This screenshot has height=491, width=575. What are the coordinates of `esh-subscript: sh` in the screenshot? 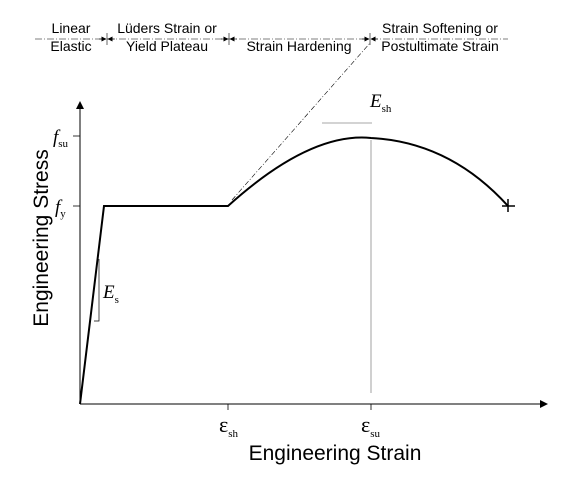 It's located at (387, 109).